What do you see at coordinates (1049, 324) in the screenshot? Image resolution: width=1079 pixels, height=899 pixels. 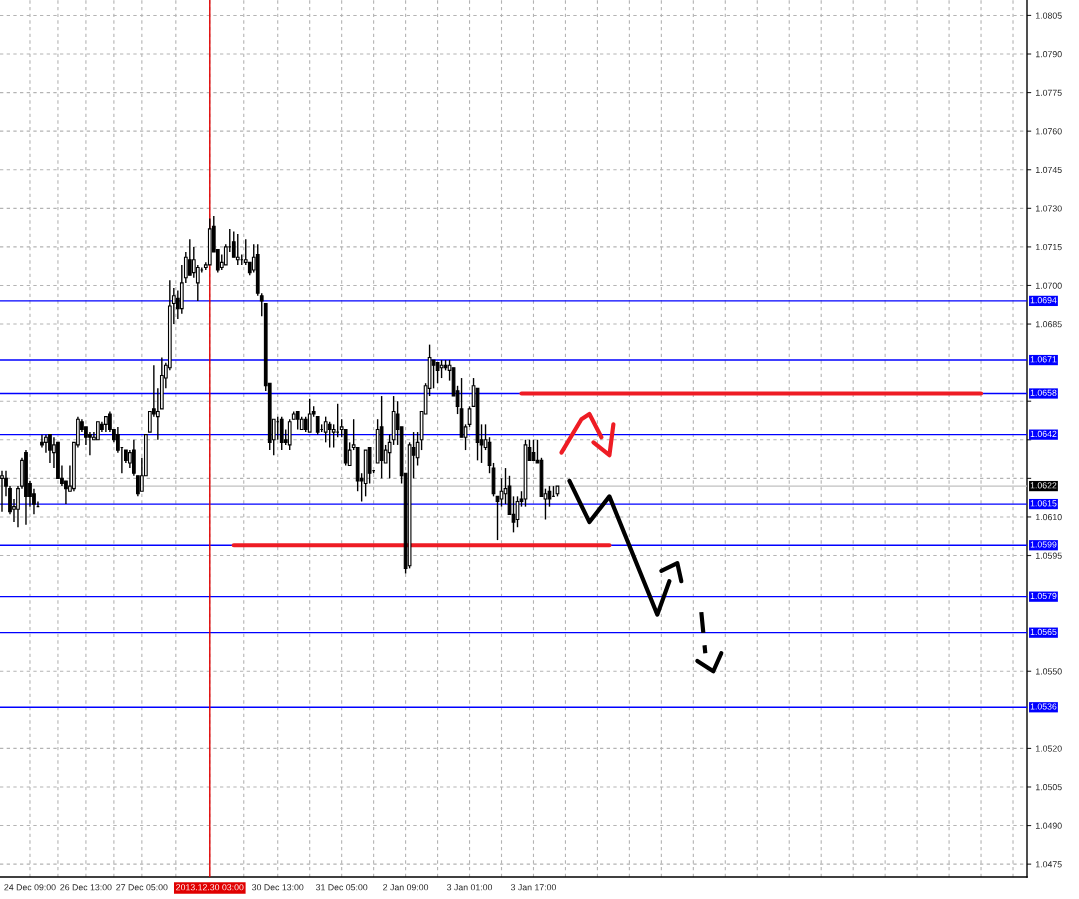 I see `y-tick-label: 1.0685` at bounding box center [1049, 324].